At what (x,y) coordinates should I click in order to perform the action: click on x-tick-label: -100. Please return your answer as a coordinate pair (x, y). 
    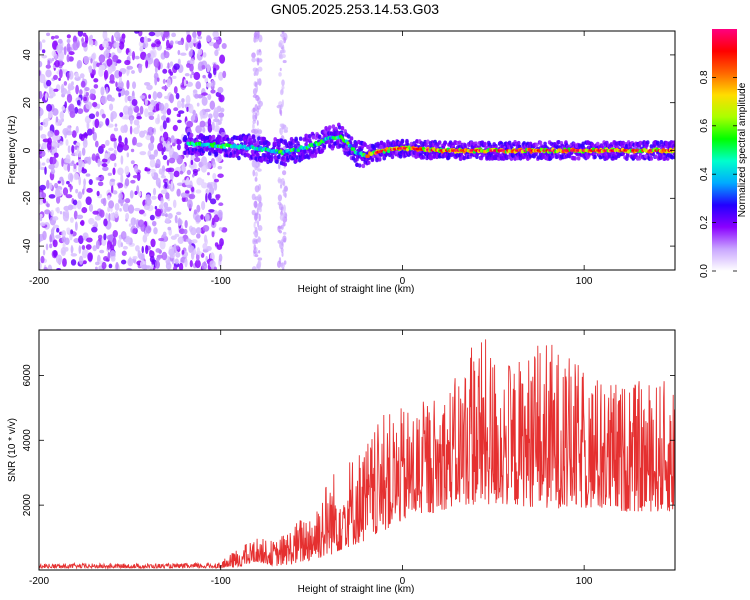
    Looking at the image, I should click on (221, 581).